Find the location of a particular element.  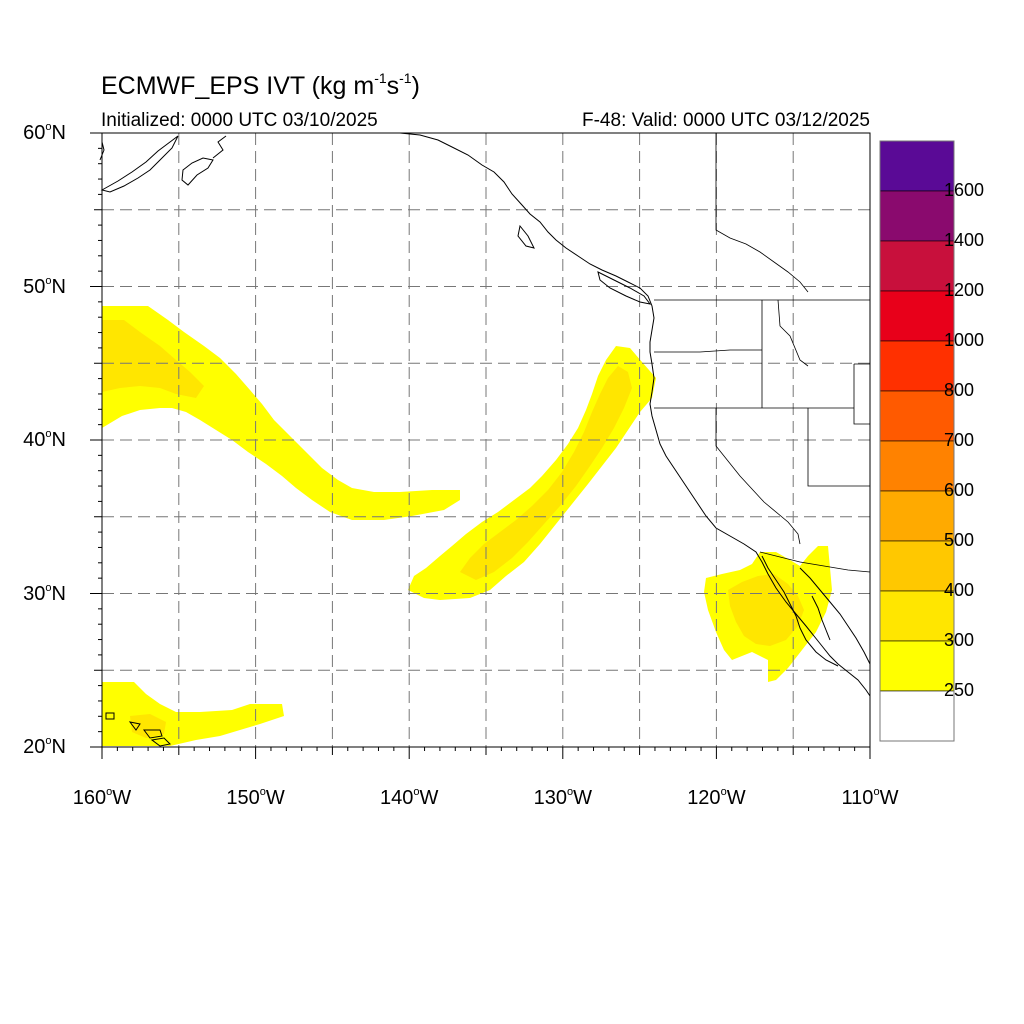

hawaii-maui is located at coordinates (145, 730).